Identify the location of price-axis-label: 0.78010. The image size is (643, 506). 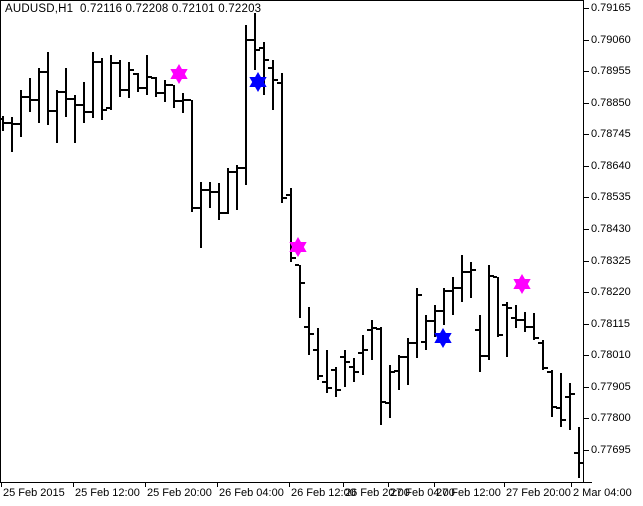
(611, 355).